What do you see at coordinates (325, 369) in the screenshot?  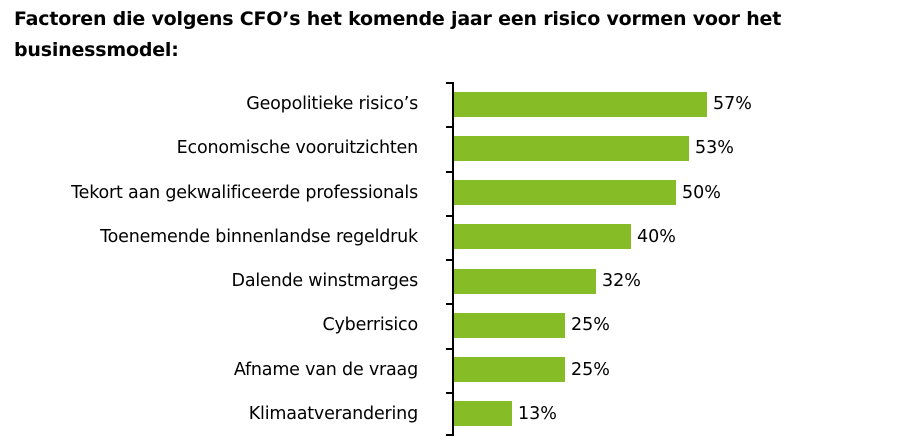 I see `category-label: Afname van de vraag` at bounding box center [325, 369].